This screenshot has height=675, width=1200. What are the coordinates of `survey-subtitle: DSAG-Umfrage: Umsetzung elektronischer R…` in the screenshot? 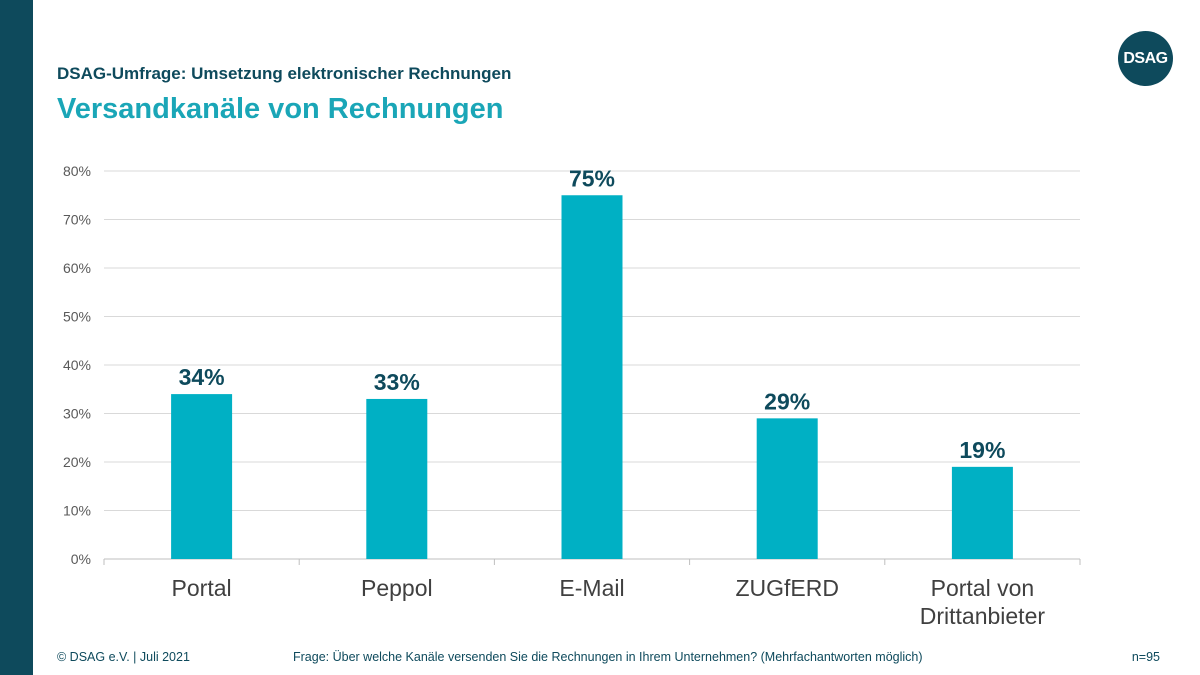 It's located at (284, 73).